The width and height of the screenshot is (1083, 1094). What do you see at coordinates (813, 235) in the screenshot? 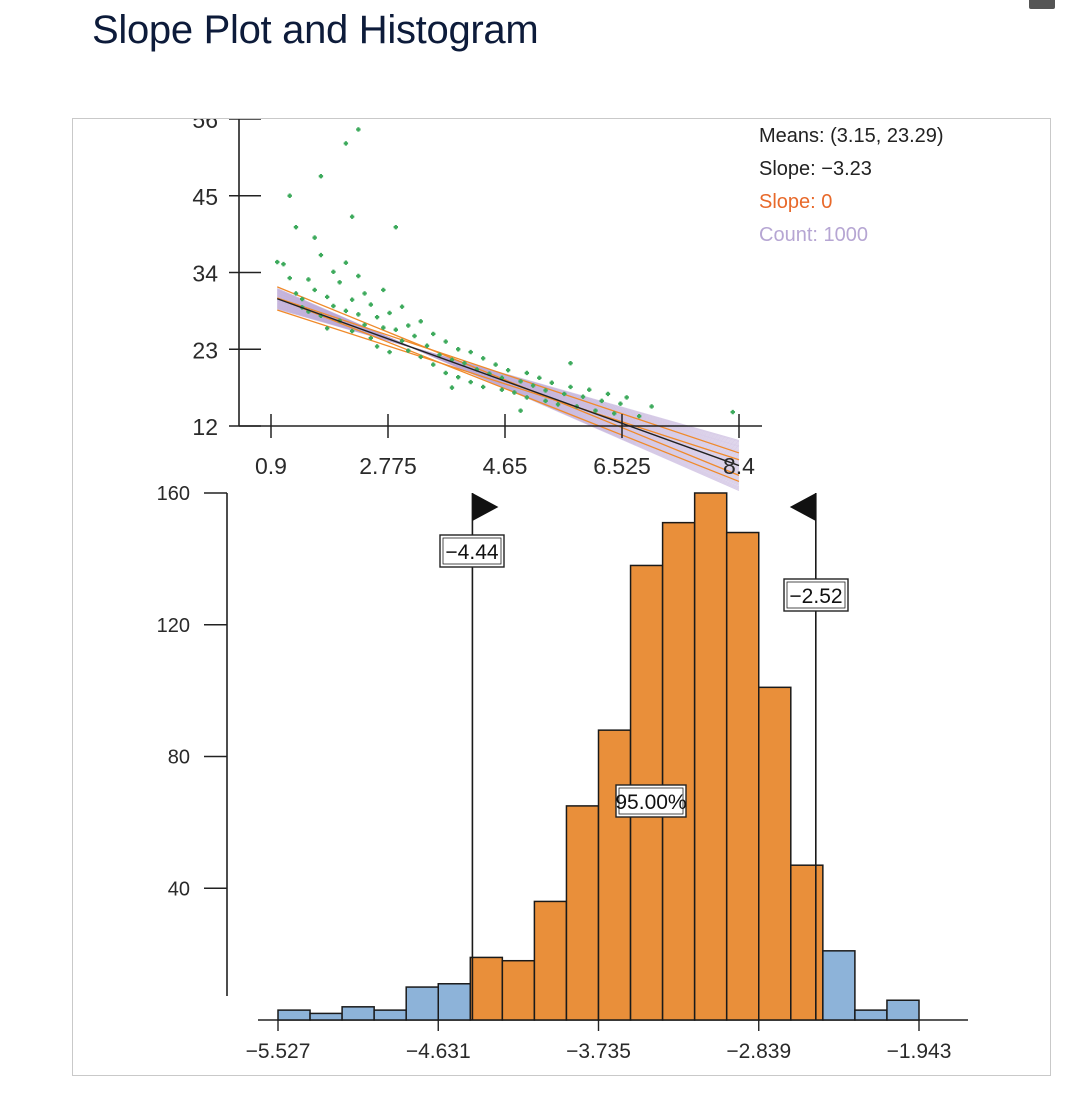
I see `annotation-text: Count: 1000` at bounding box center [813, 235].